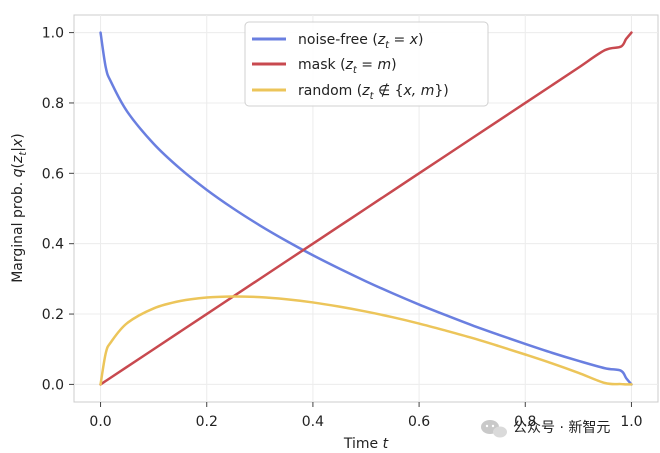 This screenshot has height=453, width=660. I want to click on y-tick-label: 0.4, so click(53, 245).